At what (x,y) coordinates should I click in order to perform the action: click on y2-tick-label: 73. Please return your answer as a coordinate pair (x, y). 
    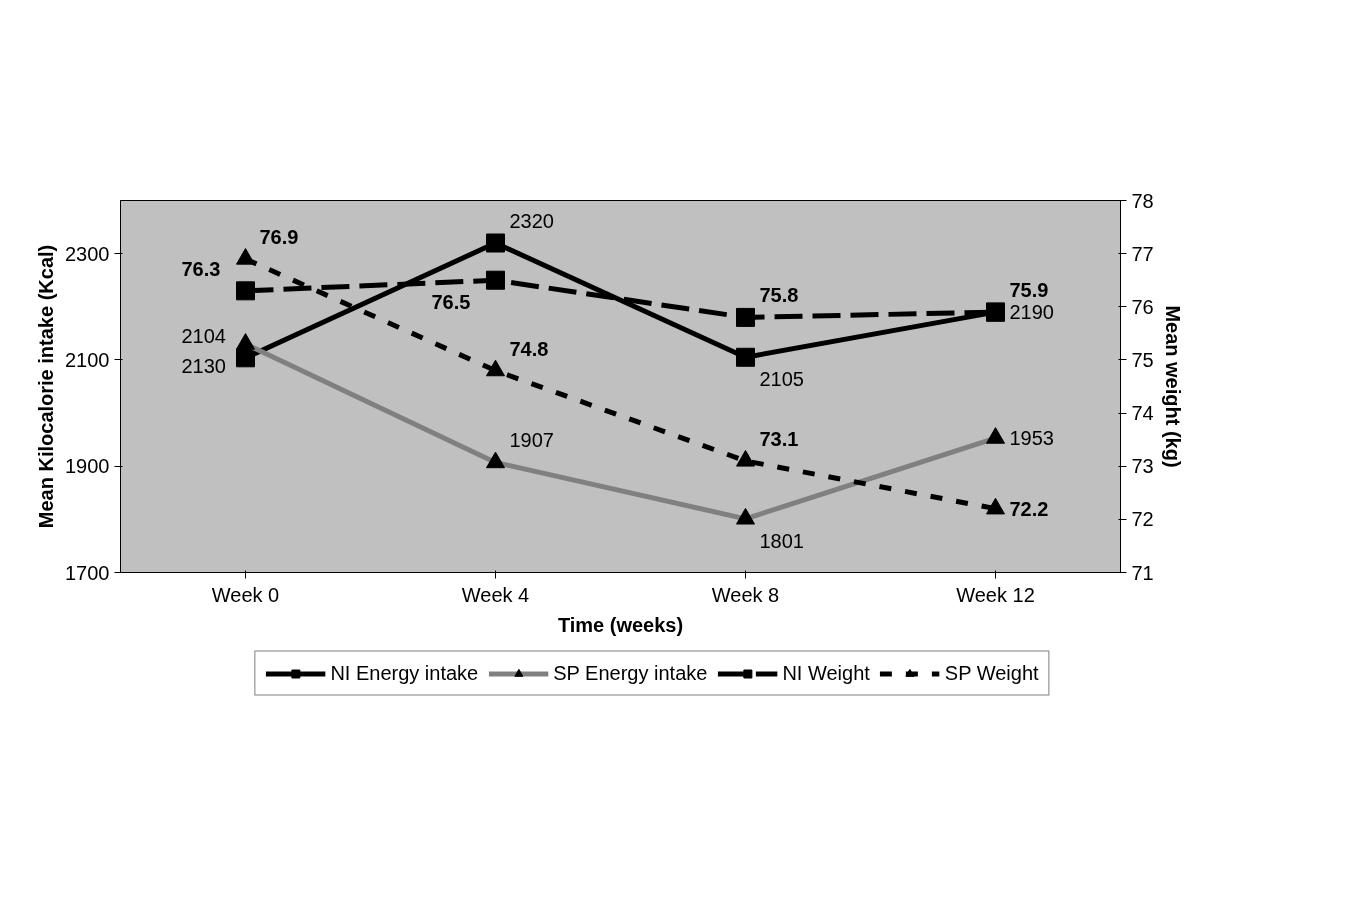
    Looking at the image, I should click on (1142, 466).